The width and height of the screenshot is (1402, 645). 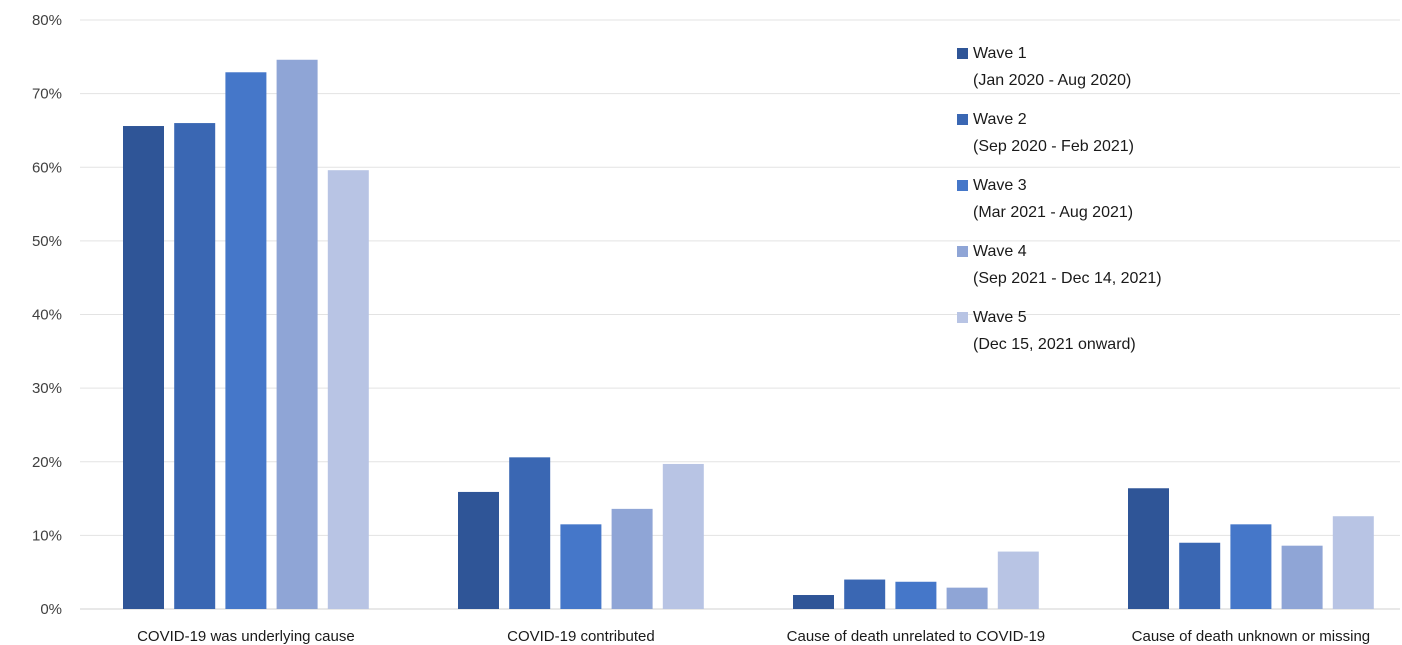 I want to click on legend-period: (Sep 2020 - Feb 2021), so click(x=1053, y=146).